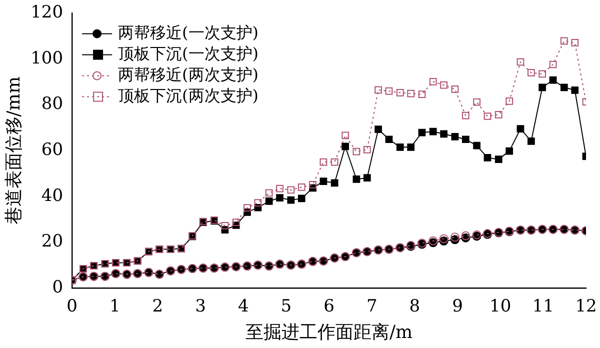 This screenshot has height=348, width=600. What do you see at coordinates (52, 242) in the screenshot?
I see `y-tick-label: 20` at bounding box center [52, 242].